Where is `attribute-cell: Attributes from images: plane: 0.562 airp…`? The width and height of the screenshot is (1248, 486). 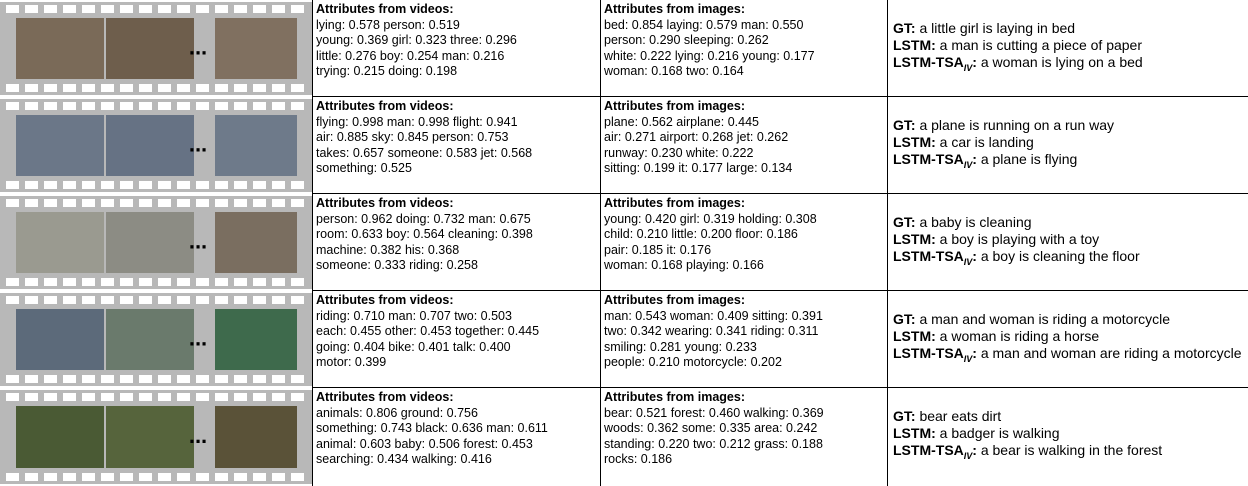
attribute-cell: Attributes from images: plane: 0.562 airp… is located at coordinates (744, 145).